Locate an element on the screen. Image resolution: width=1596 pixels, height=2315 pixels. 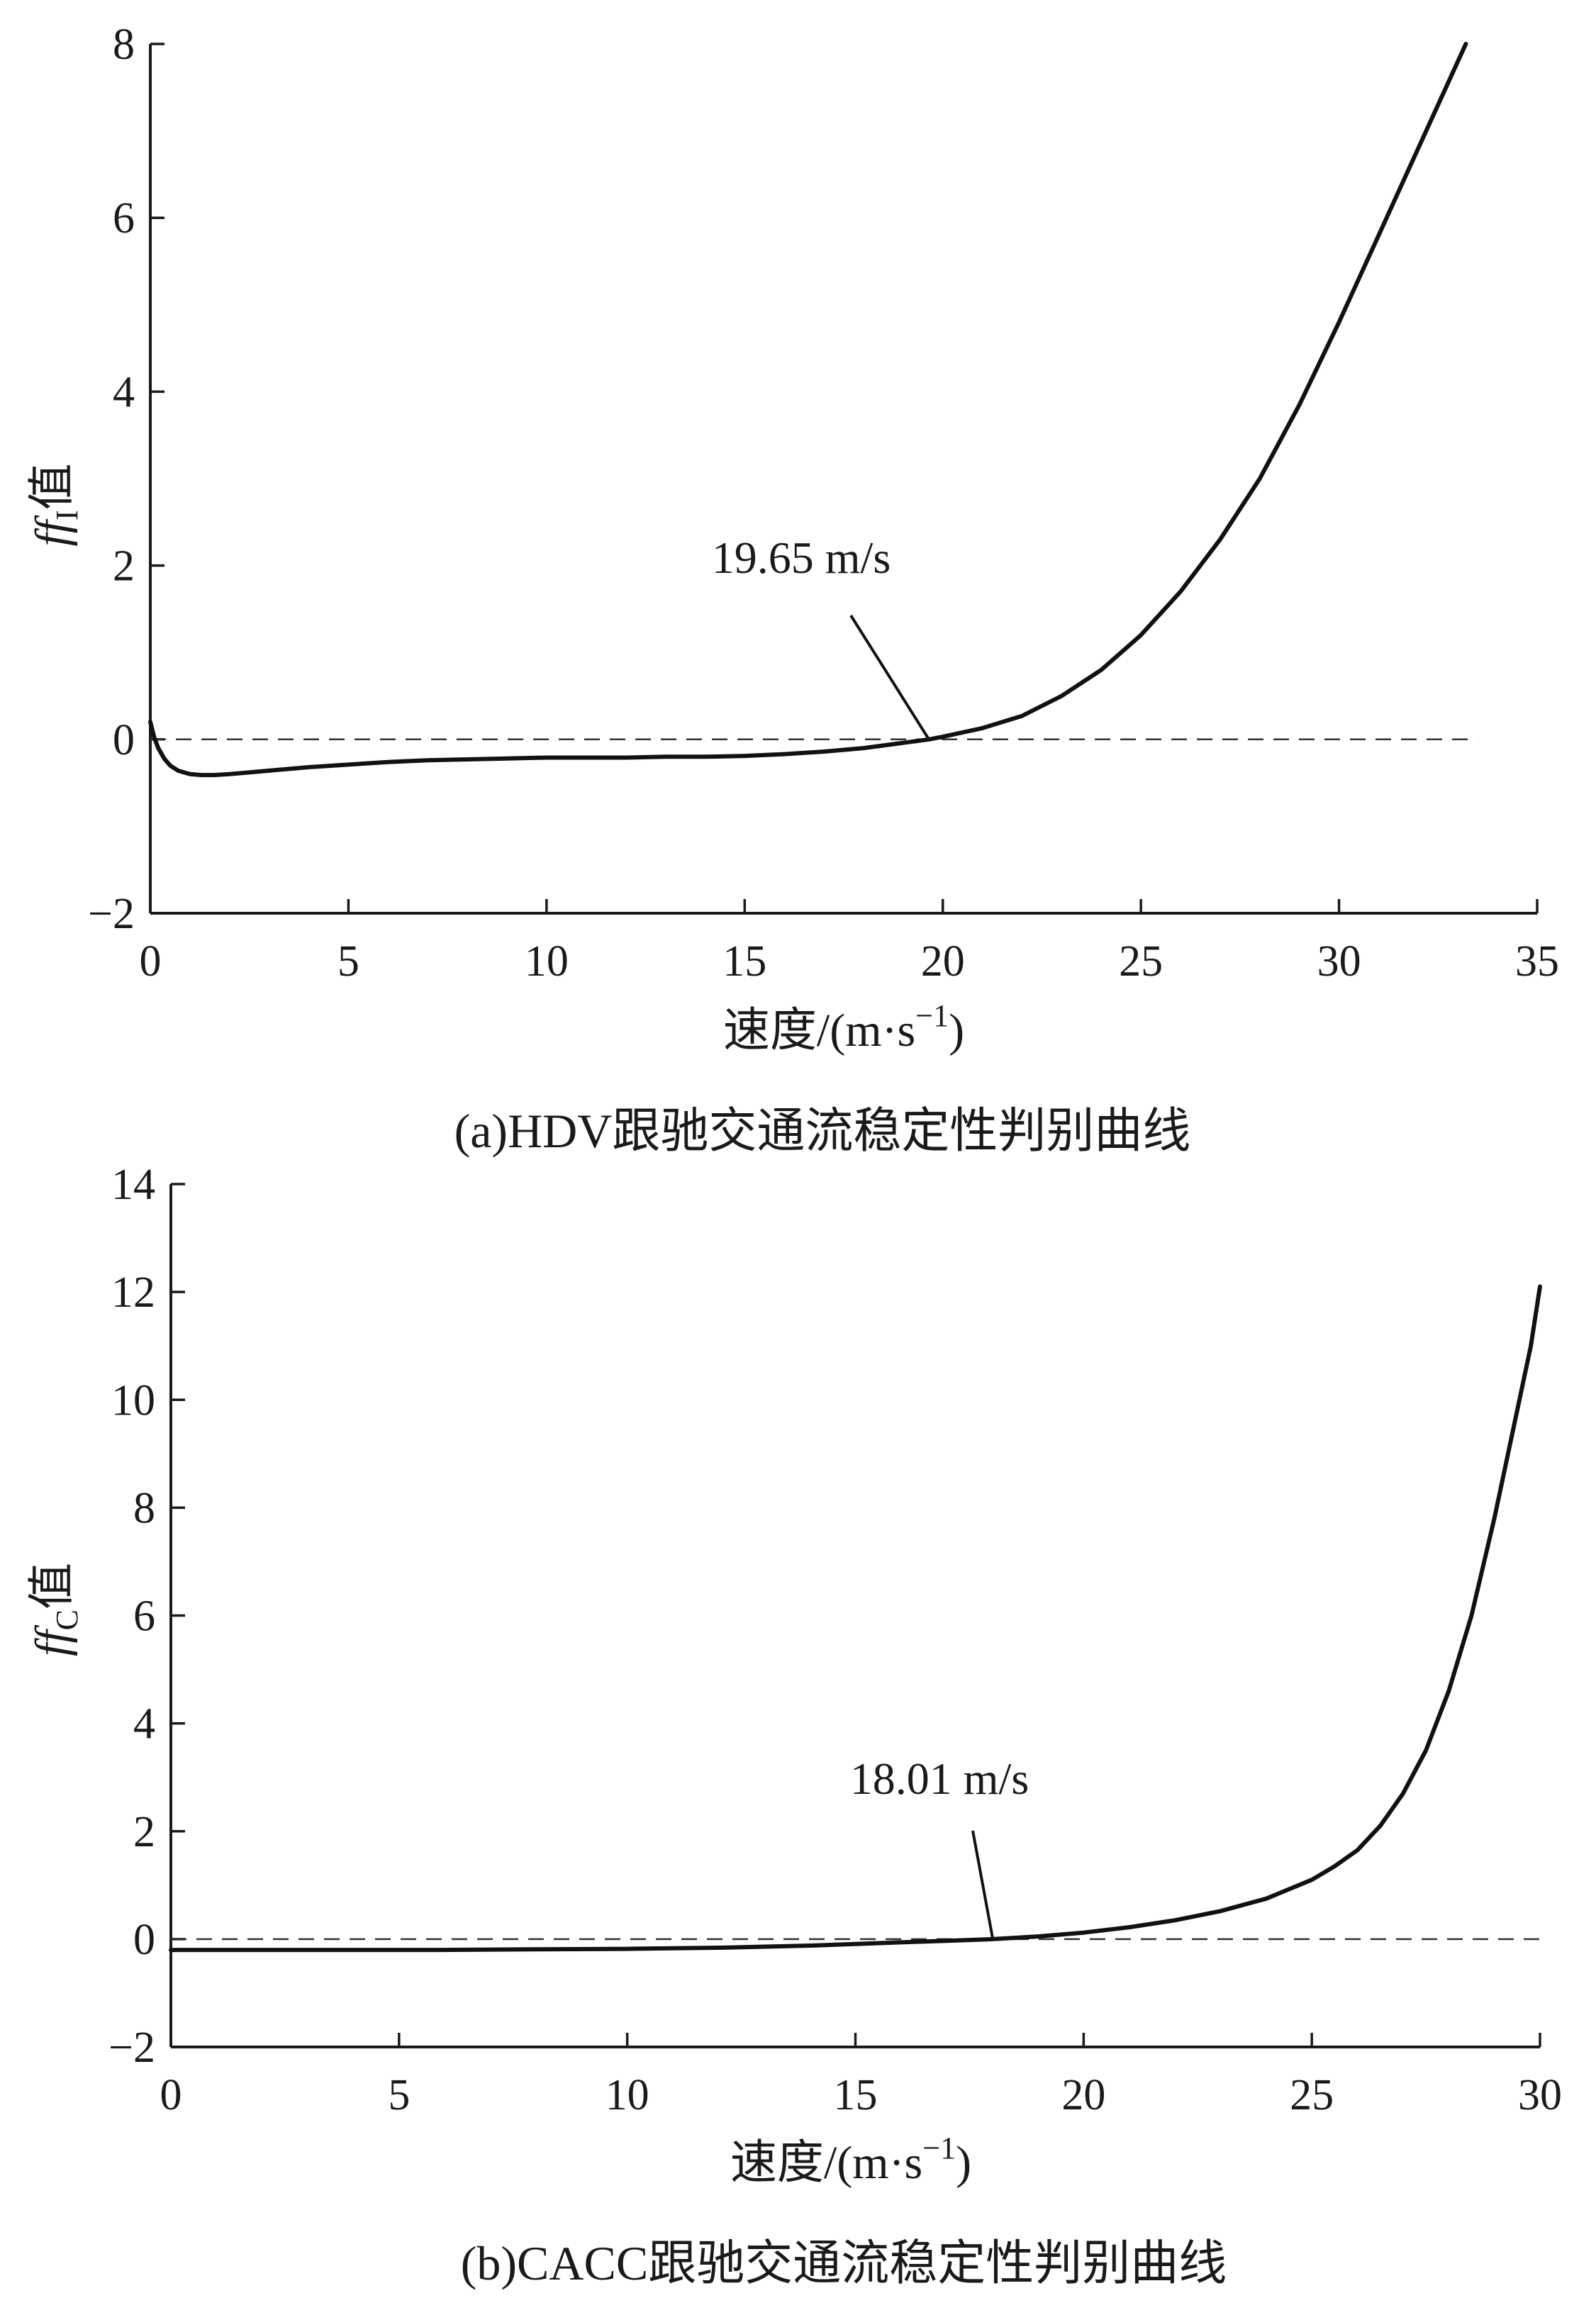
chart-cacc-x-tick-label: 0 is located at coordinates (171, 2095).